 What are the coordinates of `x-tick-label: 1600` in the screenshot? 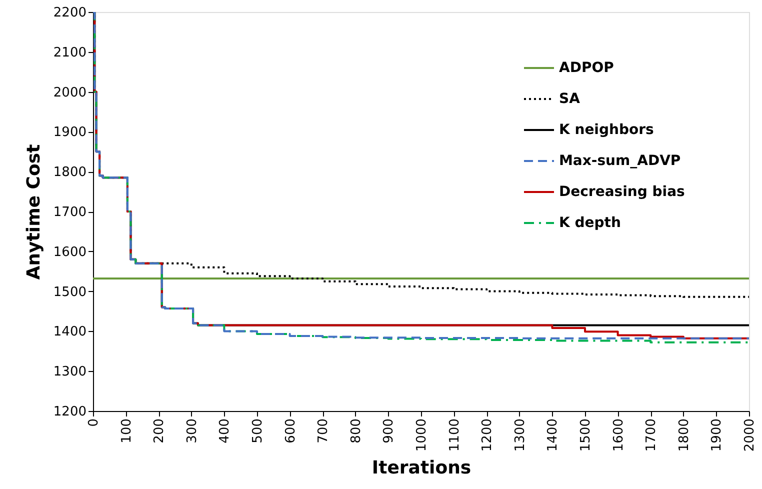 It's located at (618, 435).